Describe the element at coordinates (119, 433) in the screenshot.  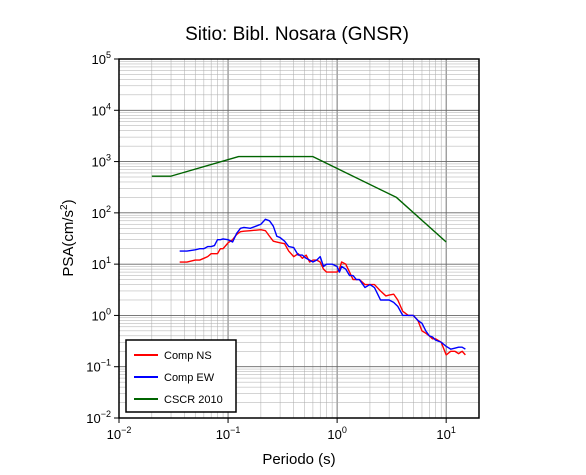
I see `x-tick-label: 10⁻²` at that location.